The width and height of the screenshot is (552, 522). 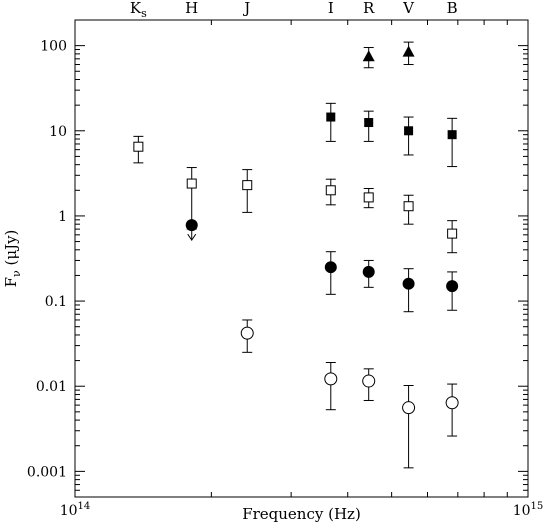 I want to click on band-label-R: R, so click(x=369, y=8).